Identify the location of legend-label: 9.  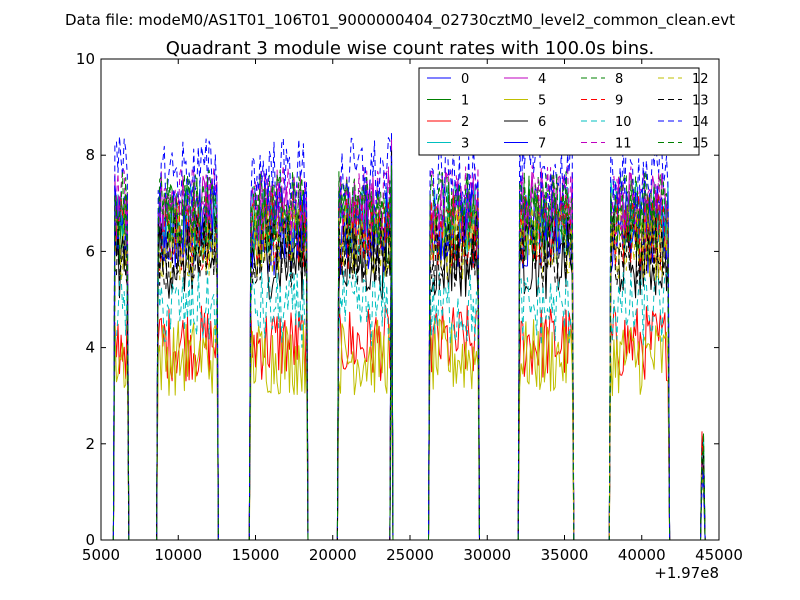
(619, 101).